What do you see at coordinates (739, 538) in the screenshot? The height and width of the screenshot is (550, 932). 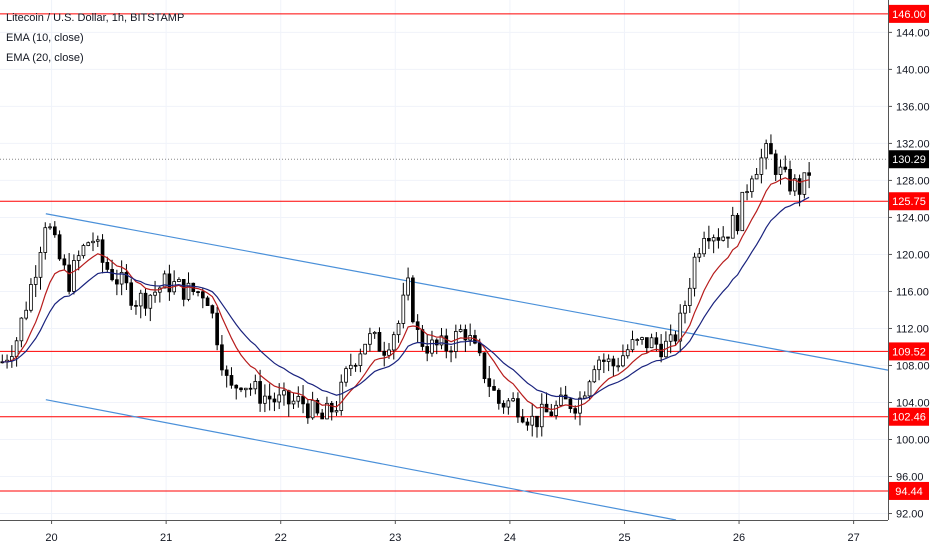 I see `time-tick-label: 26` at bounding box center [739, 538].